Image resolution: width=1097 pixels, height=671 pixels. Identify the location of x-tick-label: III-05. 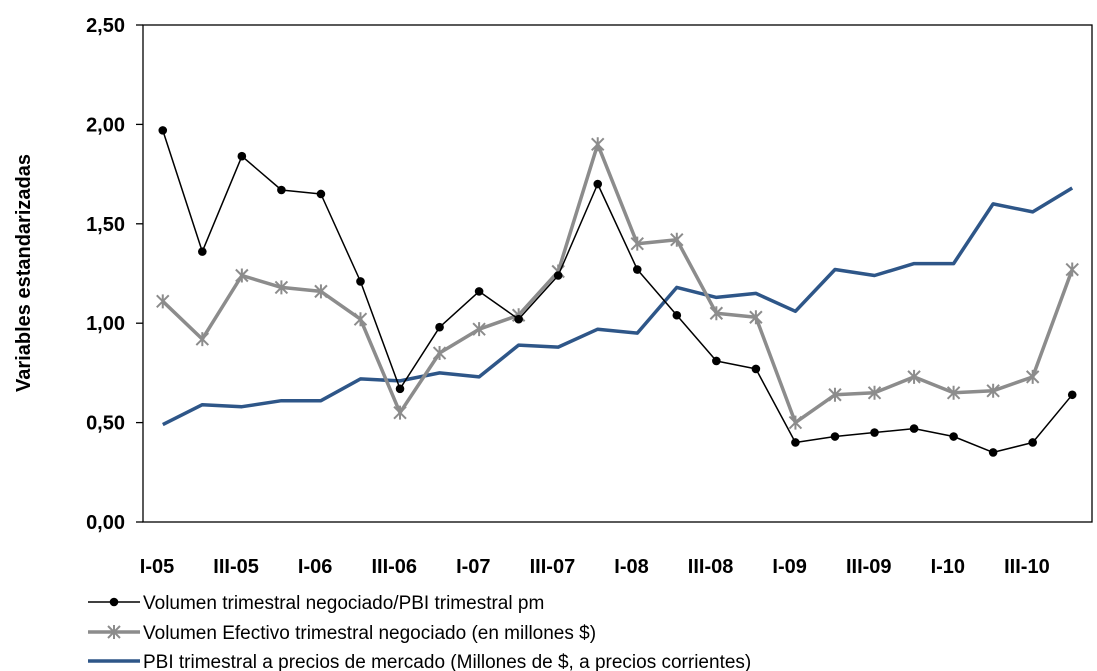
(236, 567).